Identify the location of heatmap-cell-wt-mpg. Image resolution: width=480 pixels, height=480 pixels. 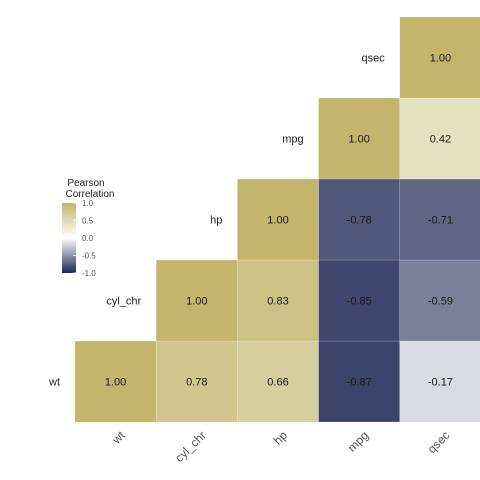
(359, 381).